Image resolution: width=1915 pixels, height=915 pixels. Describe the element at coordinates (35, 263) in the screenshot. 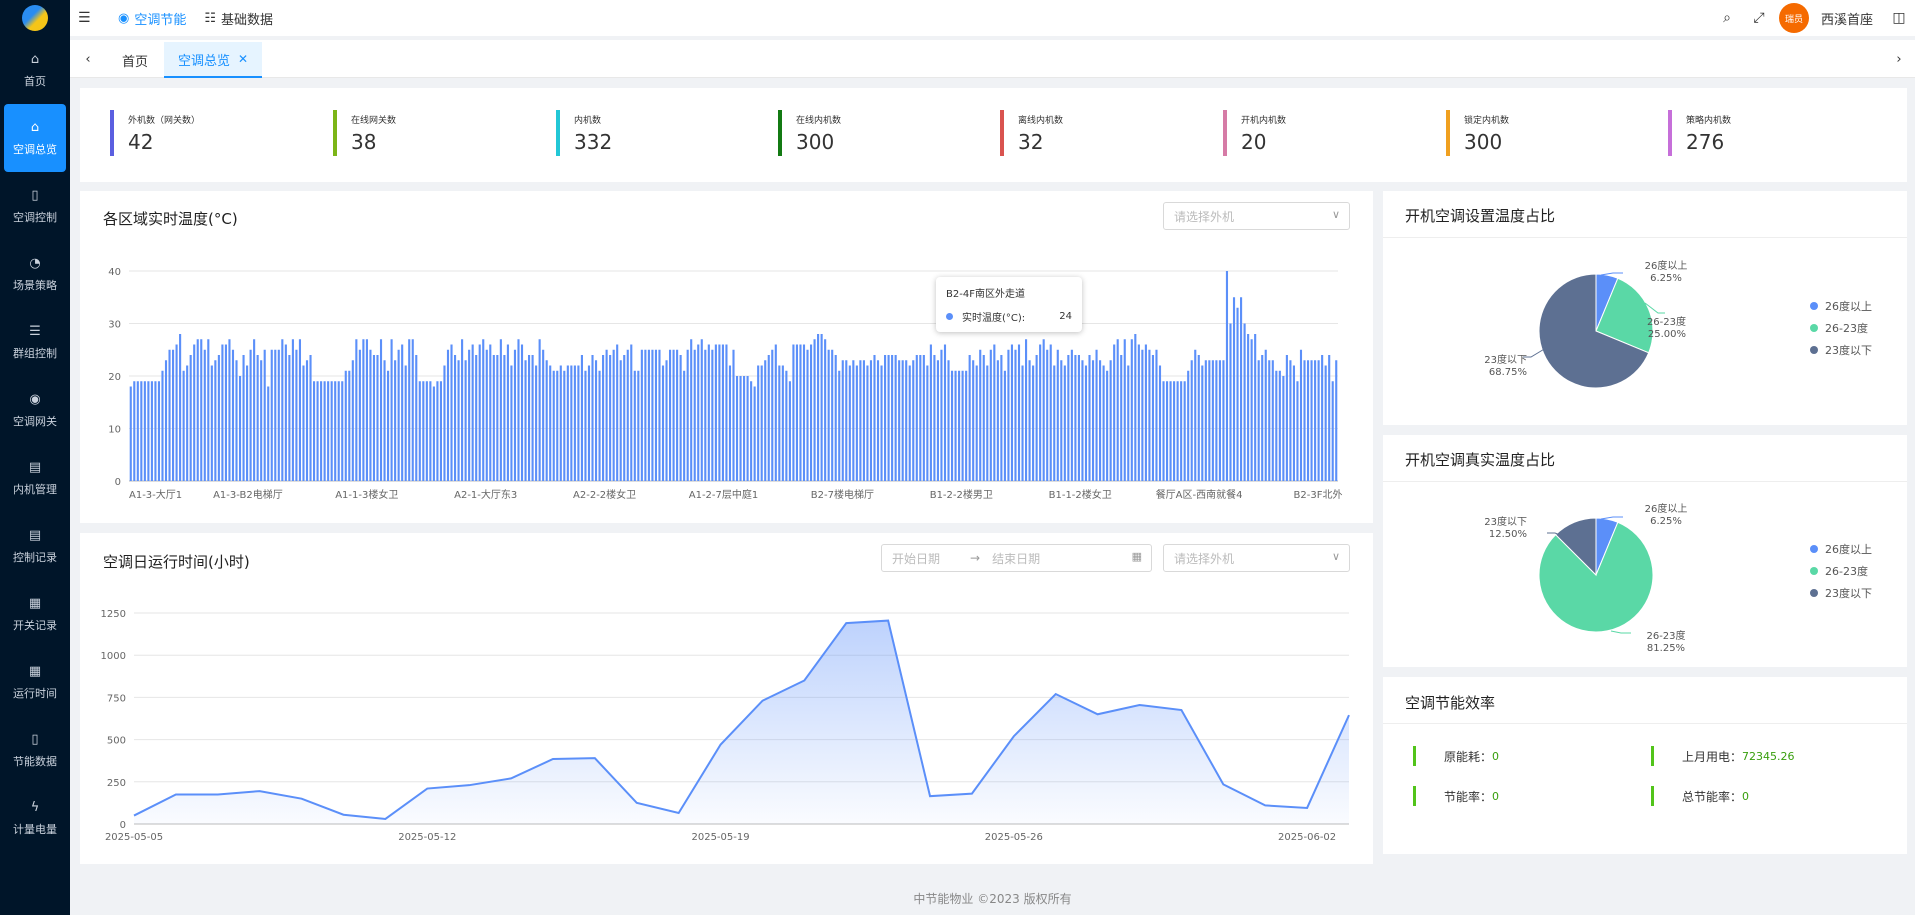

I see `gauge-icon: ◔` at that location.